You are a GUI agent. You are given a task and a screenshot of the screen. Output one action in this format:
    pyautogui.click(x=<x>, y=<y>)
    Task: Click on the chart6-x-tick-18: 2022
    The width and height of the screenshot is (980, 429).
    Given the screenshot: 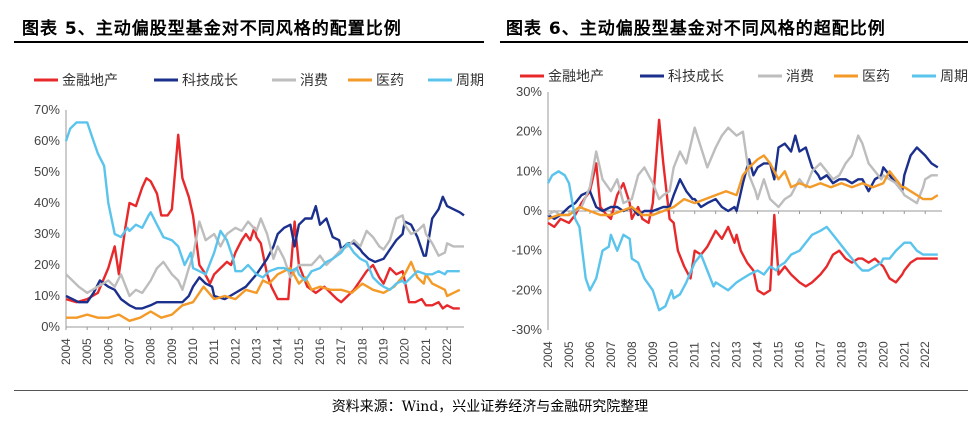 What is the action you would take?
    pyautogui.click(x=925, y=354)
    